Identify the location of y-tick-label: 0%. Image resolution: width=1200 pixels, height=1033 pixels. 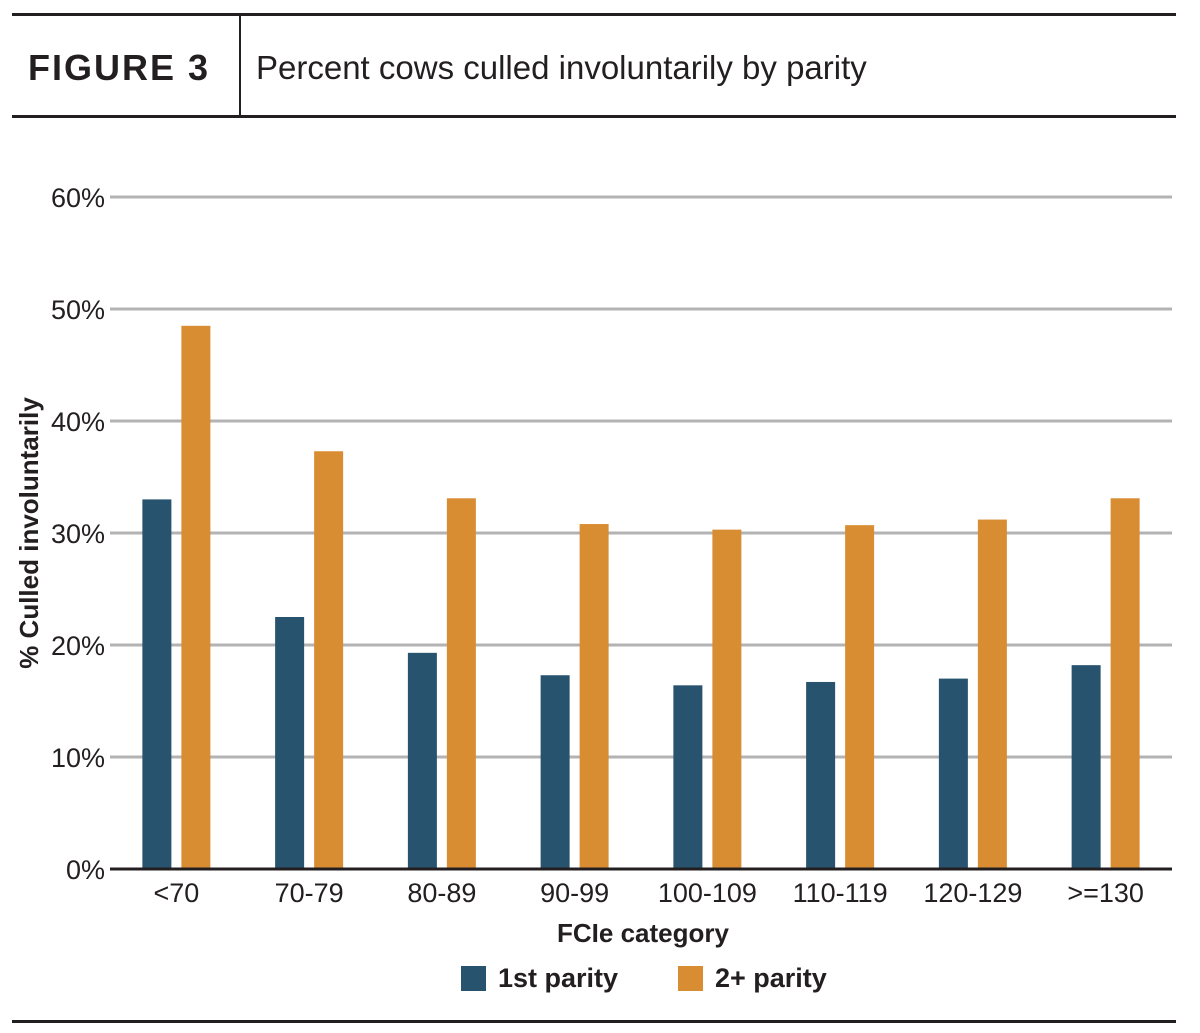
(85, 870).